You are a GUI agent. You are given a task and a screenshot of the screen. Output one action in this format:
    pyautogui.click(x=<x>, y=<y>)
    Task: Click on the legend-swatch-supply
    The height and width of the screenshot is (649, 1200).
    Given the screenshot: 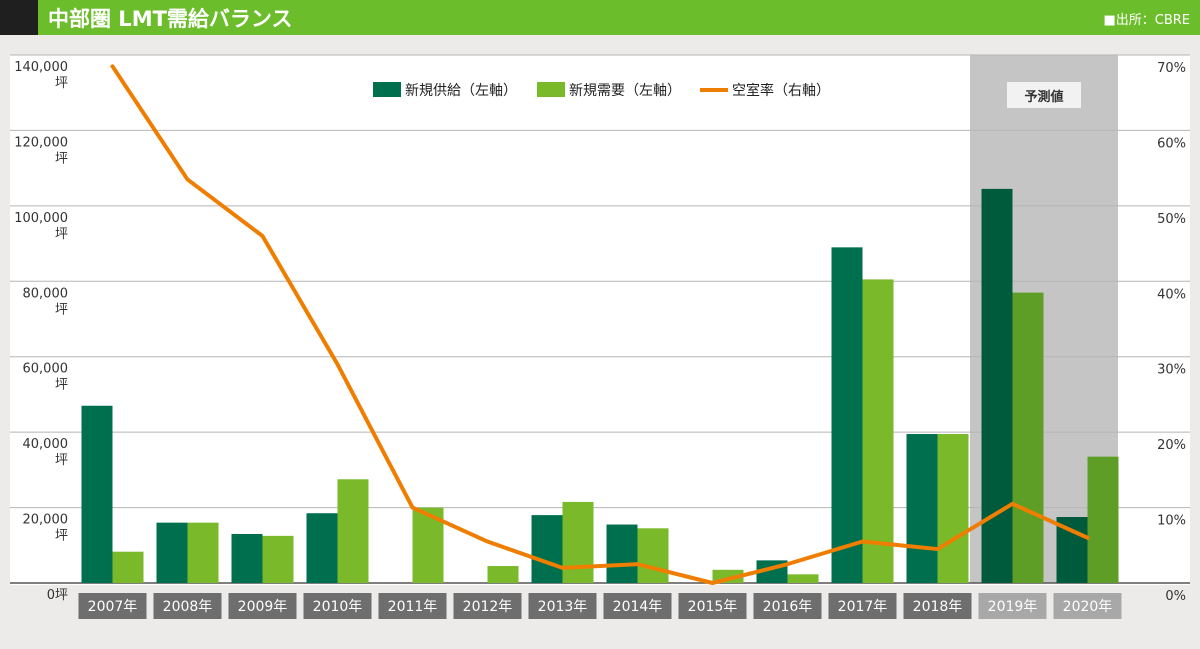 What is the action you would take?
    pyautogui.click(x=387, y=89)
    